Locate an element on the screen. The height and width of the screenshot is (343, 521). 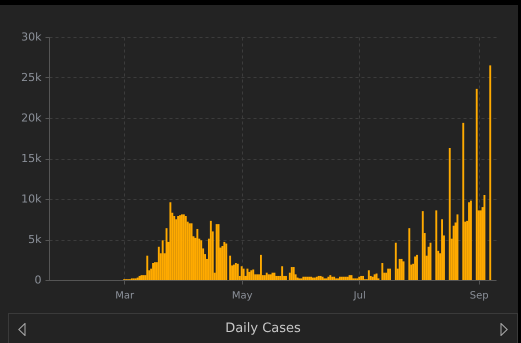
y-tick-label: 25k is located at coordinates (31, 77).